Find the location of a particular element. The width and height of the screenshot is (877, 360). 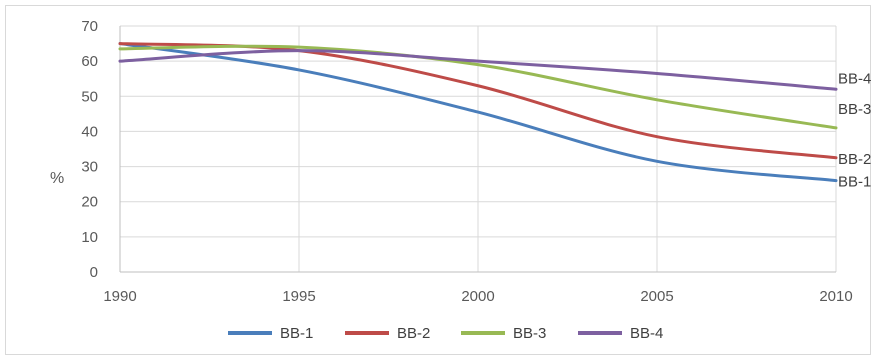

legend-item-bb-2: BB-2 is located at coordinates (387, 333).